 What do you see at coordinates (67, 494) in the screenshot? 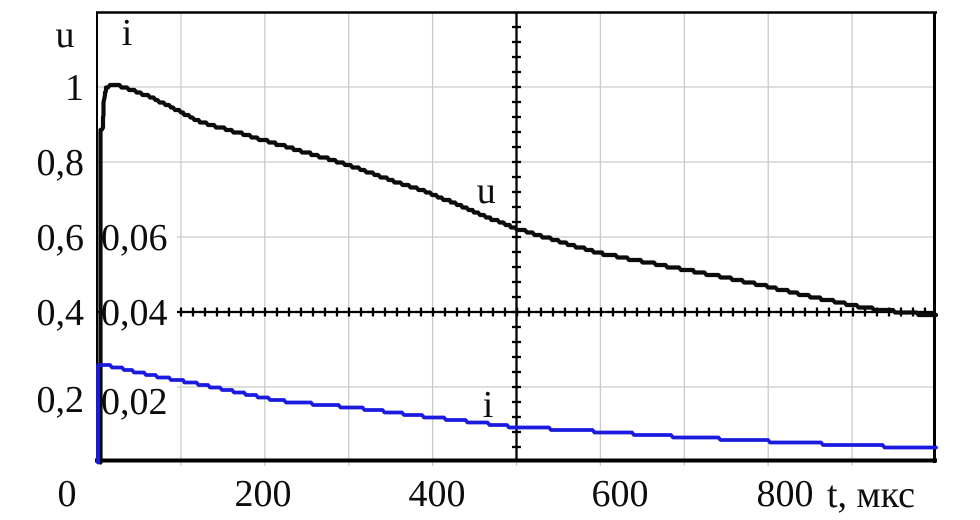
I see `x-tick-label: 0` at bounding box center [67, 494].